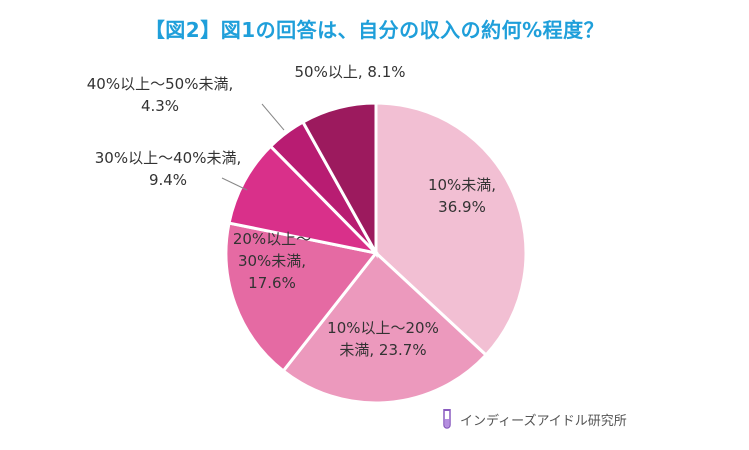  I want to click on slice-label-1: 10%未満, 36.9%, so click(462, 196).